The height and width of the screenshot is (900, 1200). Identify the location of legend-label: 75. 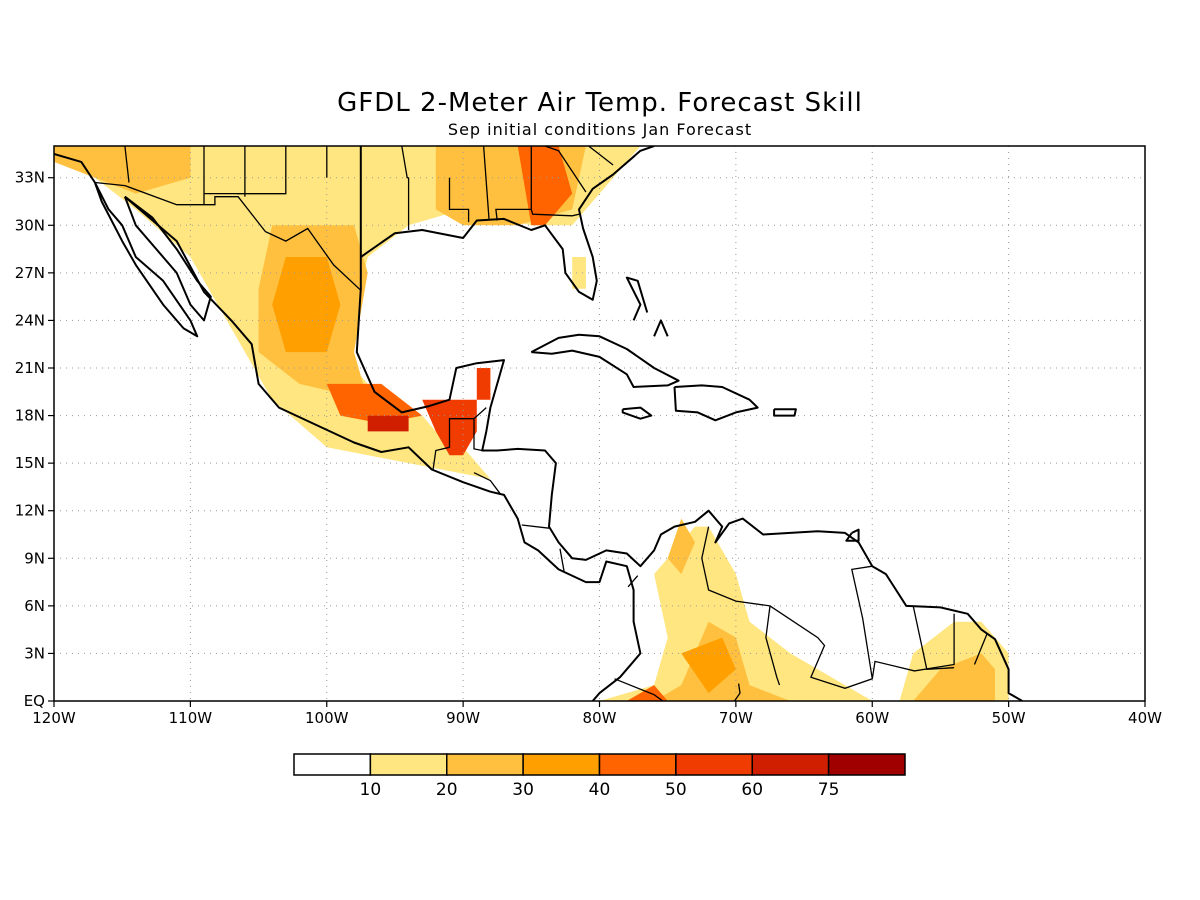
(829, 790).